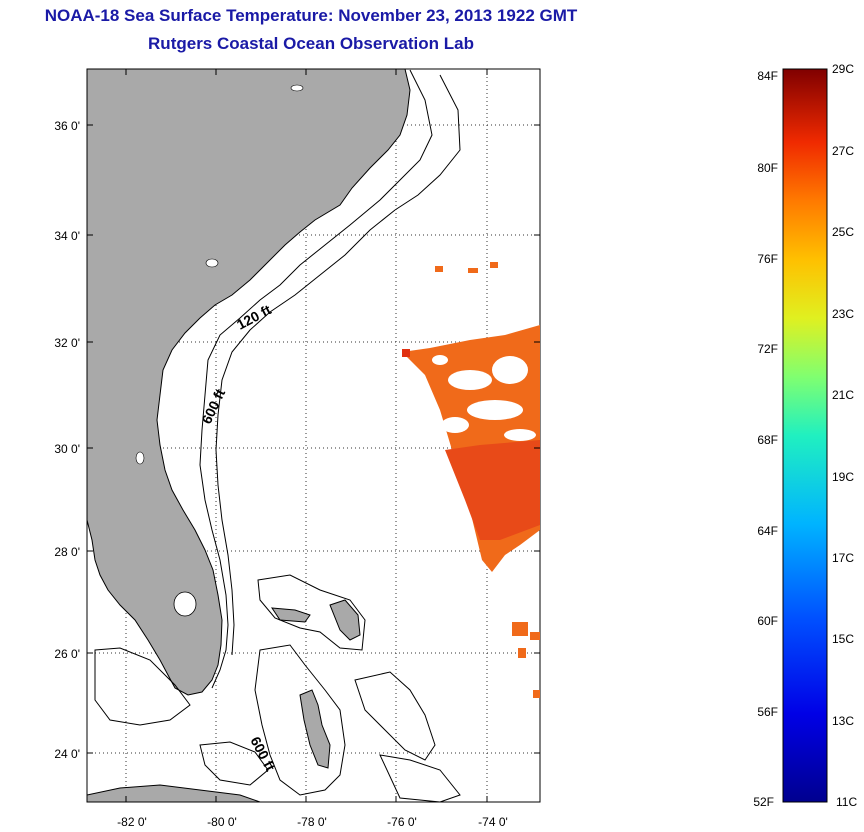  What do you see at coordinates (763, 802) in the screenshot?
I see `colorbar-f-label: 52F` at bounding box center [763, 802].